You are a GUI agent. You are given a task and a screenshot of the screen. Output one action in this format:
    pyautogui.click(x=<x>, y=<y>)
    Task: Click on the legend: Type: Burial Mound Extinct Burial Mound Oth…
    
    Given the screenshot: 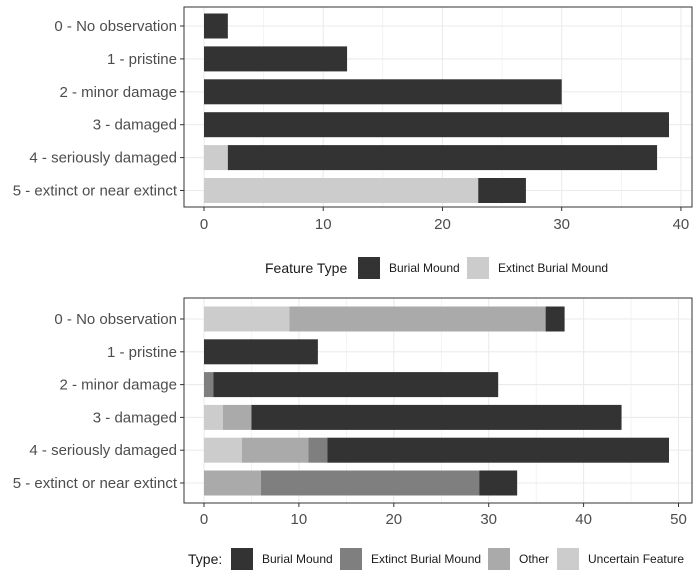 What is the action you would take?
    pyautogui.click(x=436, y=559)
    